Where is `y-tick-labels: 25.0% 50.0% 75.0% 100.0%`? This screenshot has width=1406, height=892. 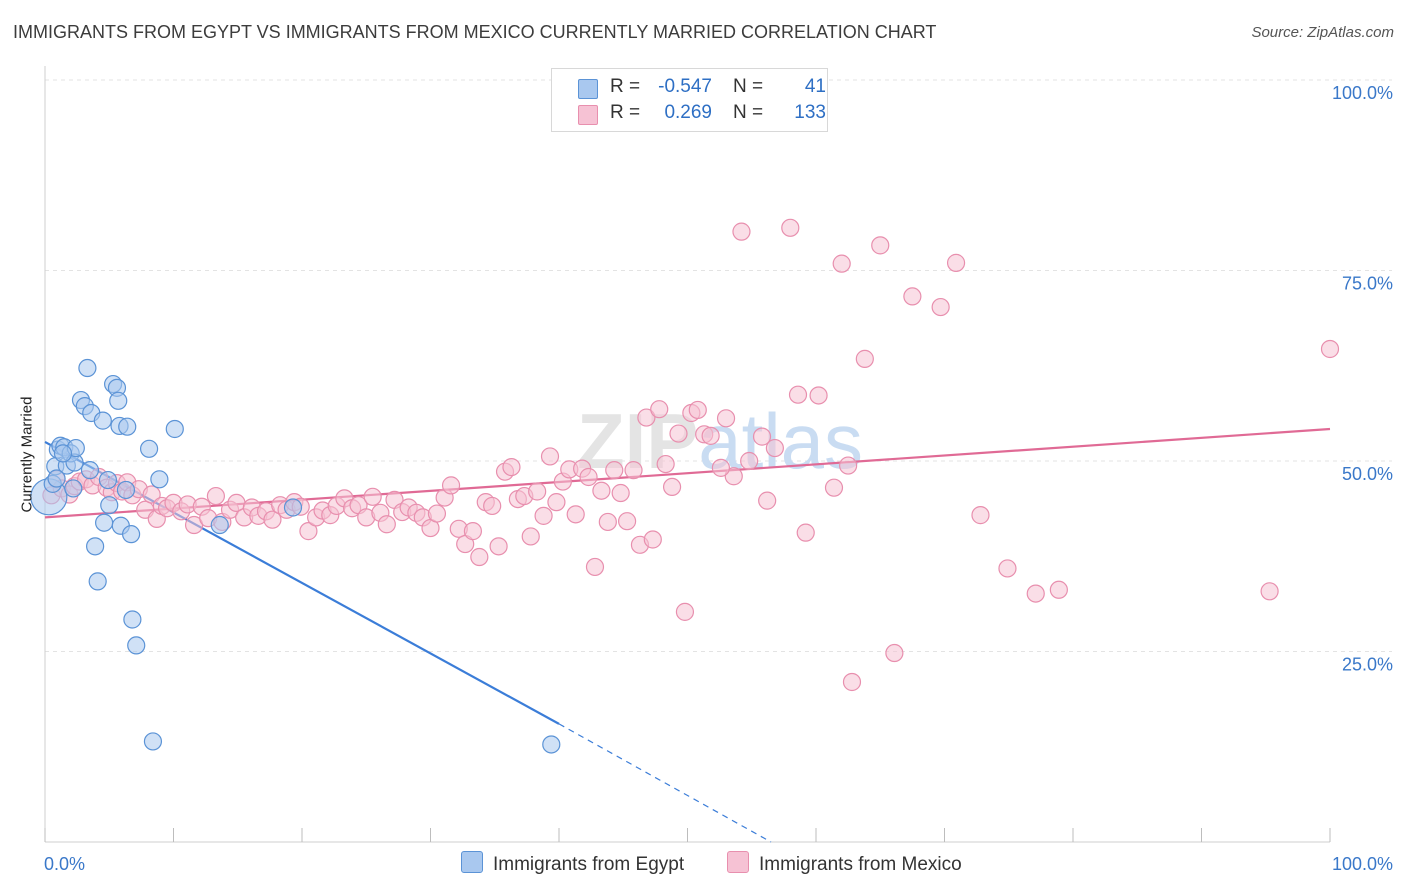 y-tick-labels: 25.0% 50.0% 75.0% 100.0% is located at coordinates (1362, 379).